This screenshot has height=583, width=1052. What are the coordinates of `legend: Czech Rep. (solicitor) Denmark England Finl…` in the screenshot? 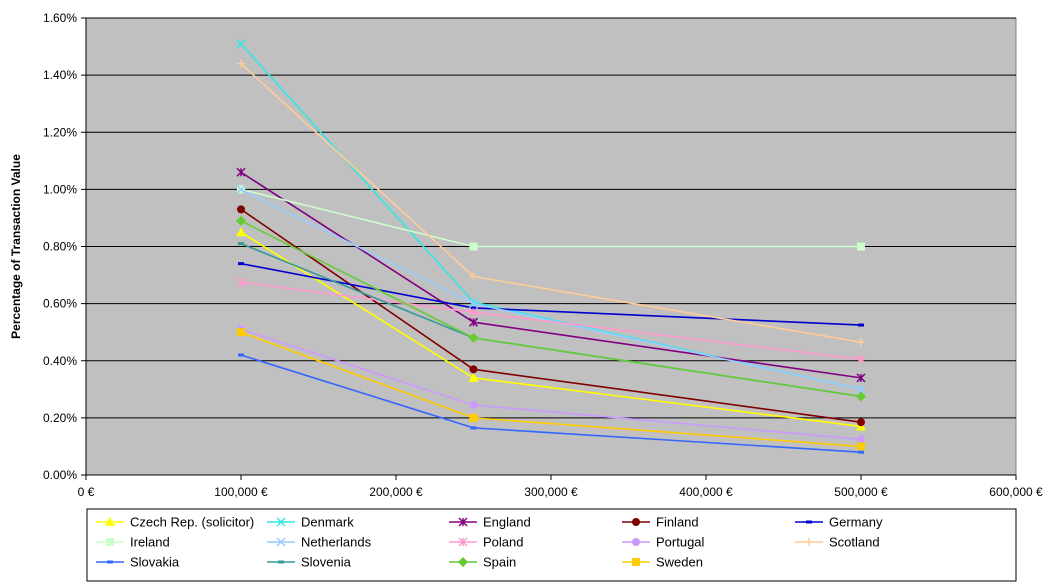 It's located at (551, 545).